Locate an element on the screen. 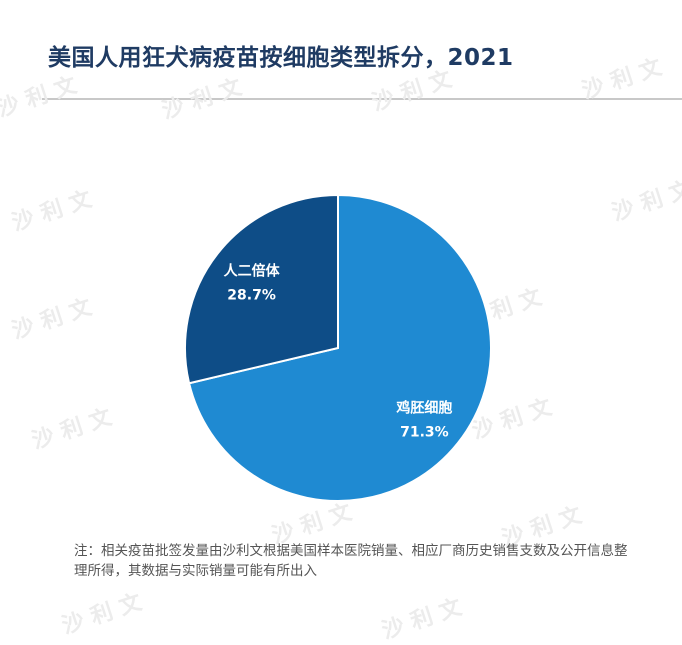 Image resolution: width=682 pixels, height=645 pixels. pie-slice is located at coordinates (261, 289).